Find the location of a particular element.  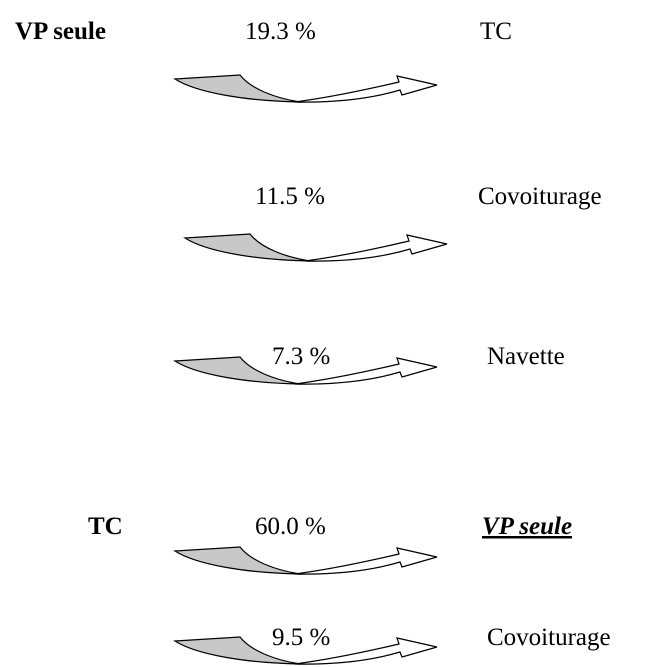

target-label: VP seule is located at coordinates (527, 526).